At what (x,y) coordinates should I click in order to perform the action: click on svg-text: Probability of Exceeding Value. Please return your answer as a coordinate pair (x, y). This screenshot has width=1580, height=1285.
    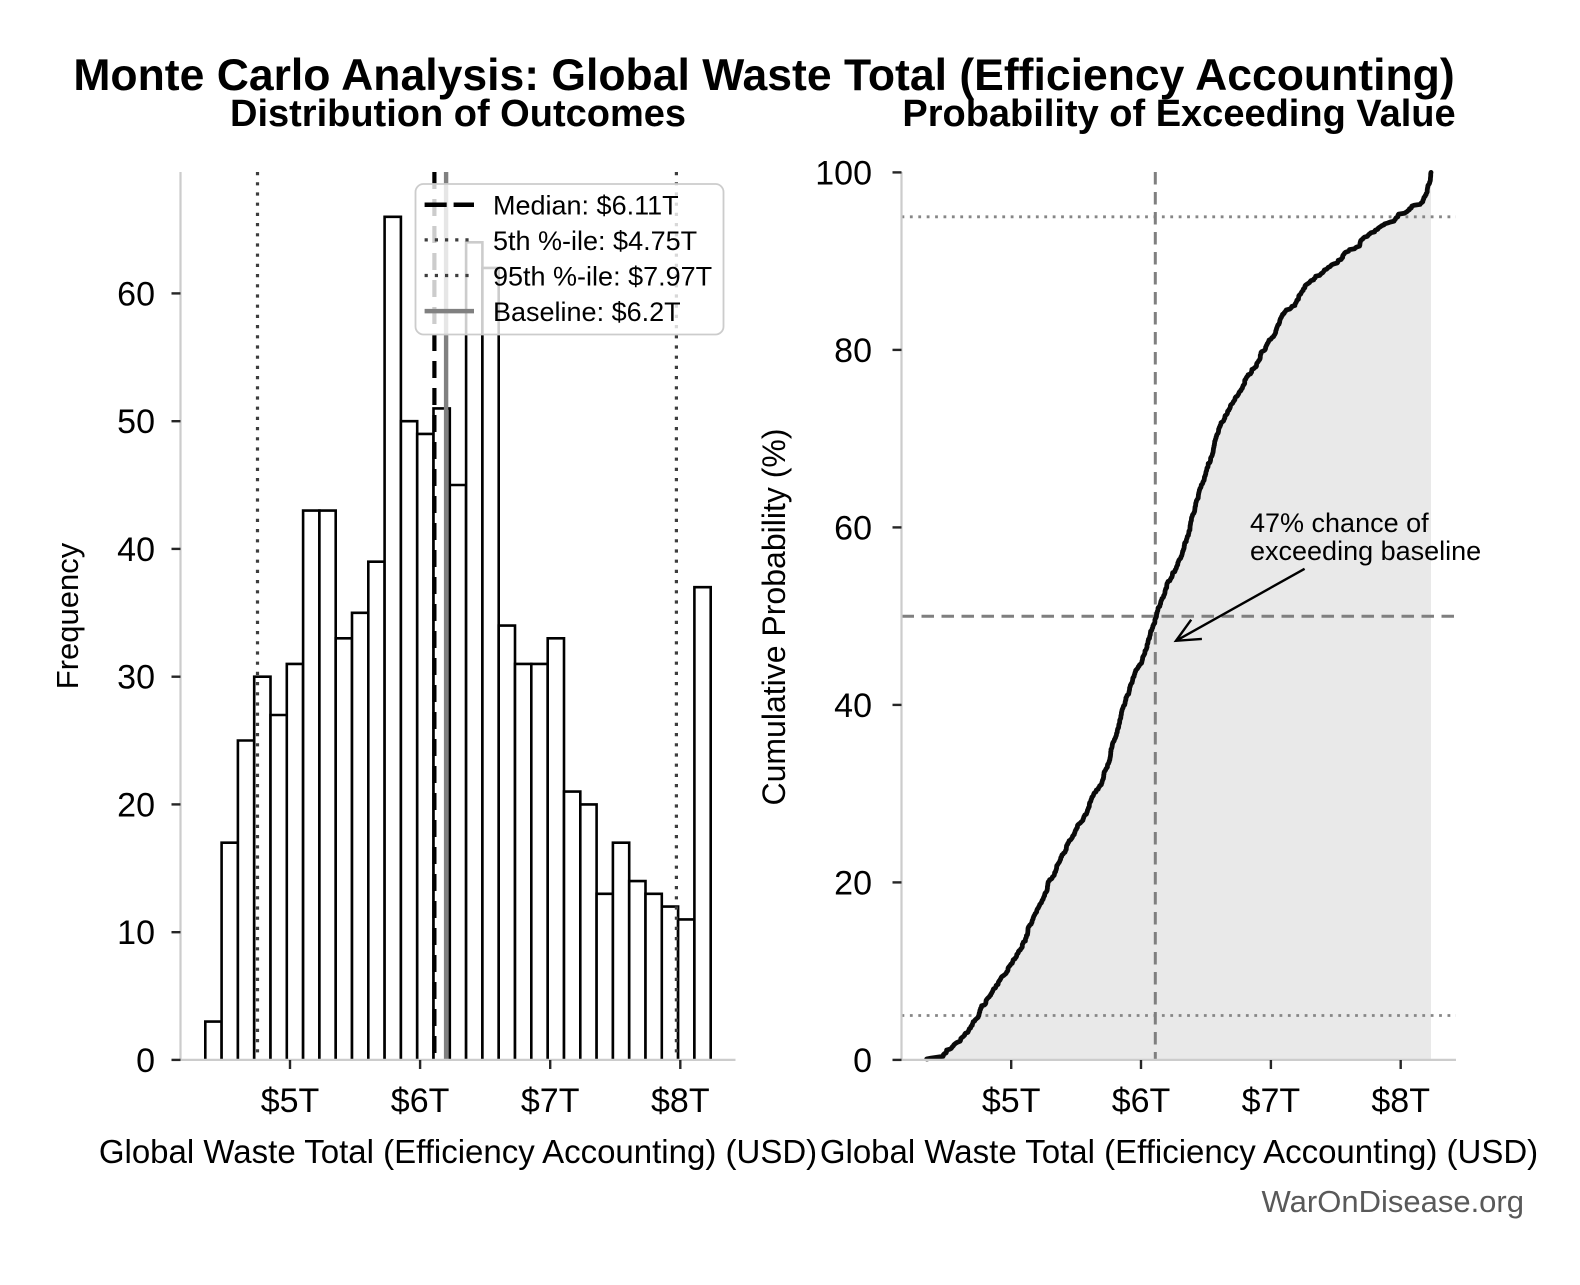
    Looking at the image, I should click on (1178, 114).